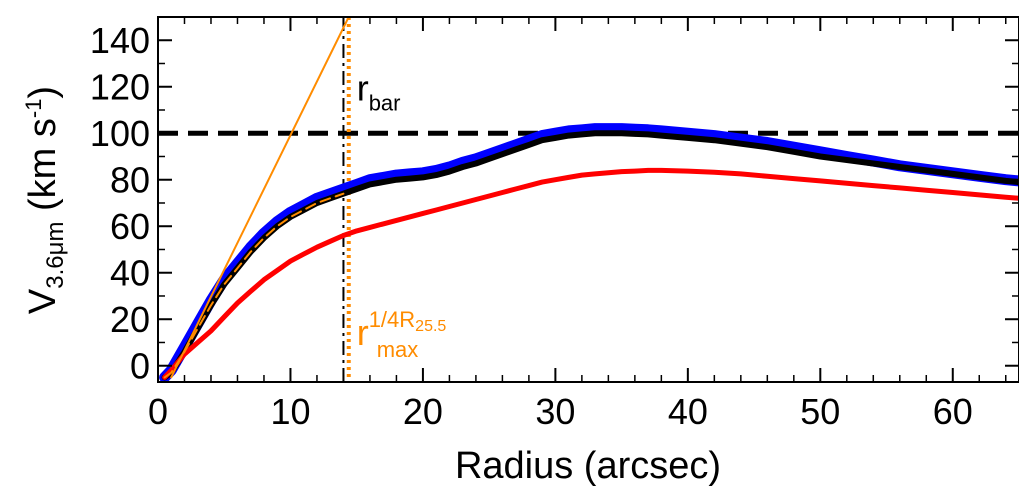 Image resolution: width=1019 pixels, height=486 pixels. I want to click on x-tick-label: 40, so click(688, 411).